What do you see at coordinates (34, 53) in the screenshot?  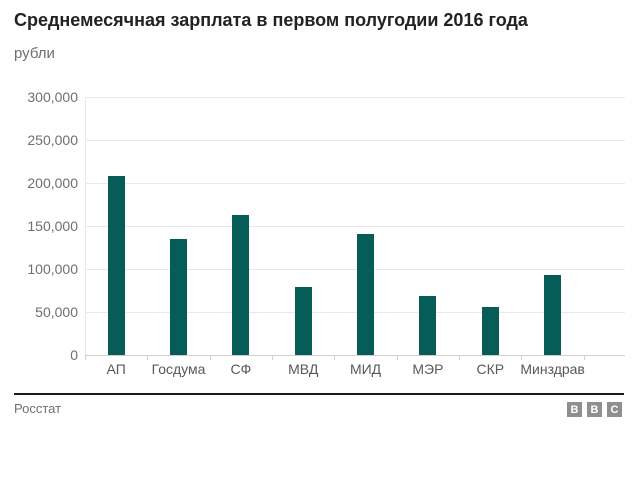 I see `chart-unit-label: рубли` at bounding box center [34, 53].